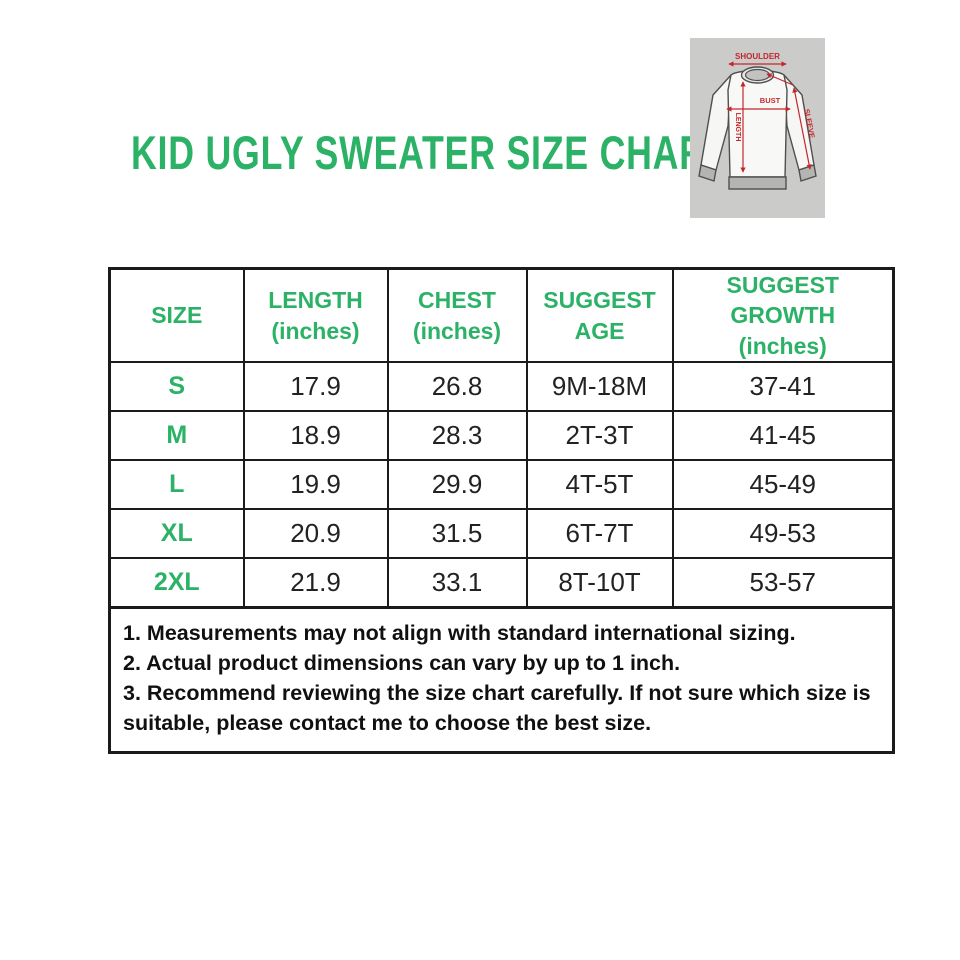 The image size is (960, 960). I want to click on cell-size: 2XL, so click(176, 583).